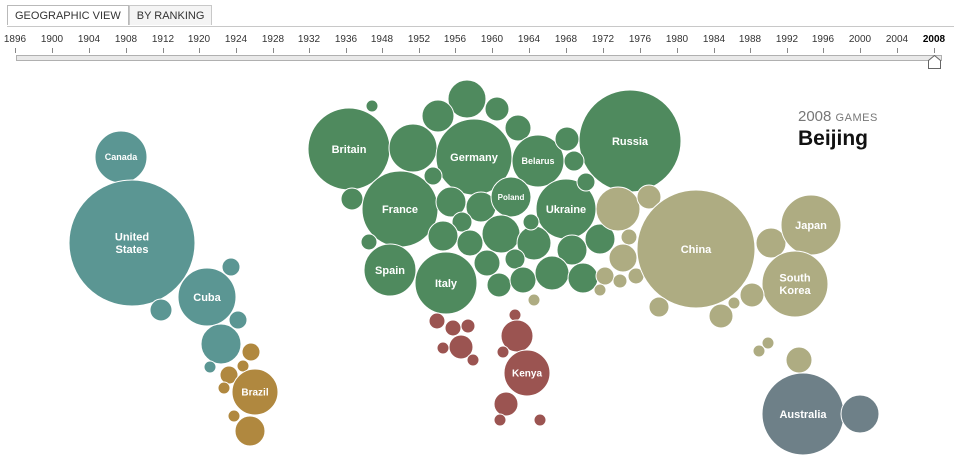 The width and height of the screenshot is (961, 469). I want to click on year-1996: 1996, so click(823, 39).